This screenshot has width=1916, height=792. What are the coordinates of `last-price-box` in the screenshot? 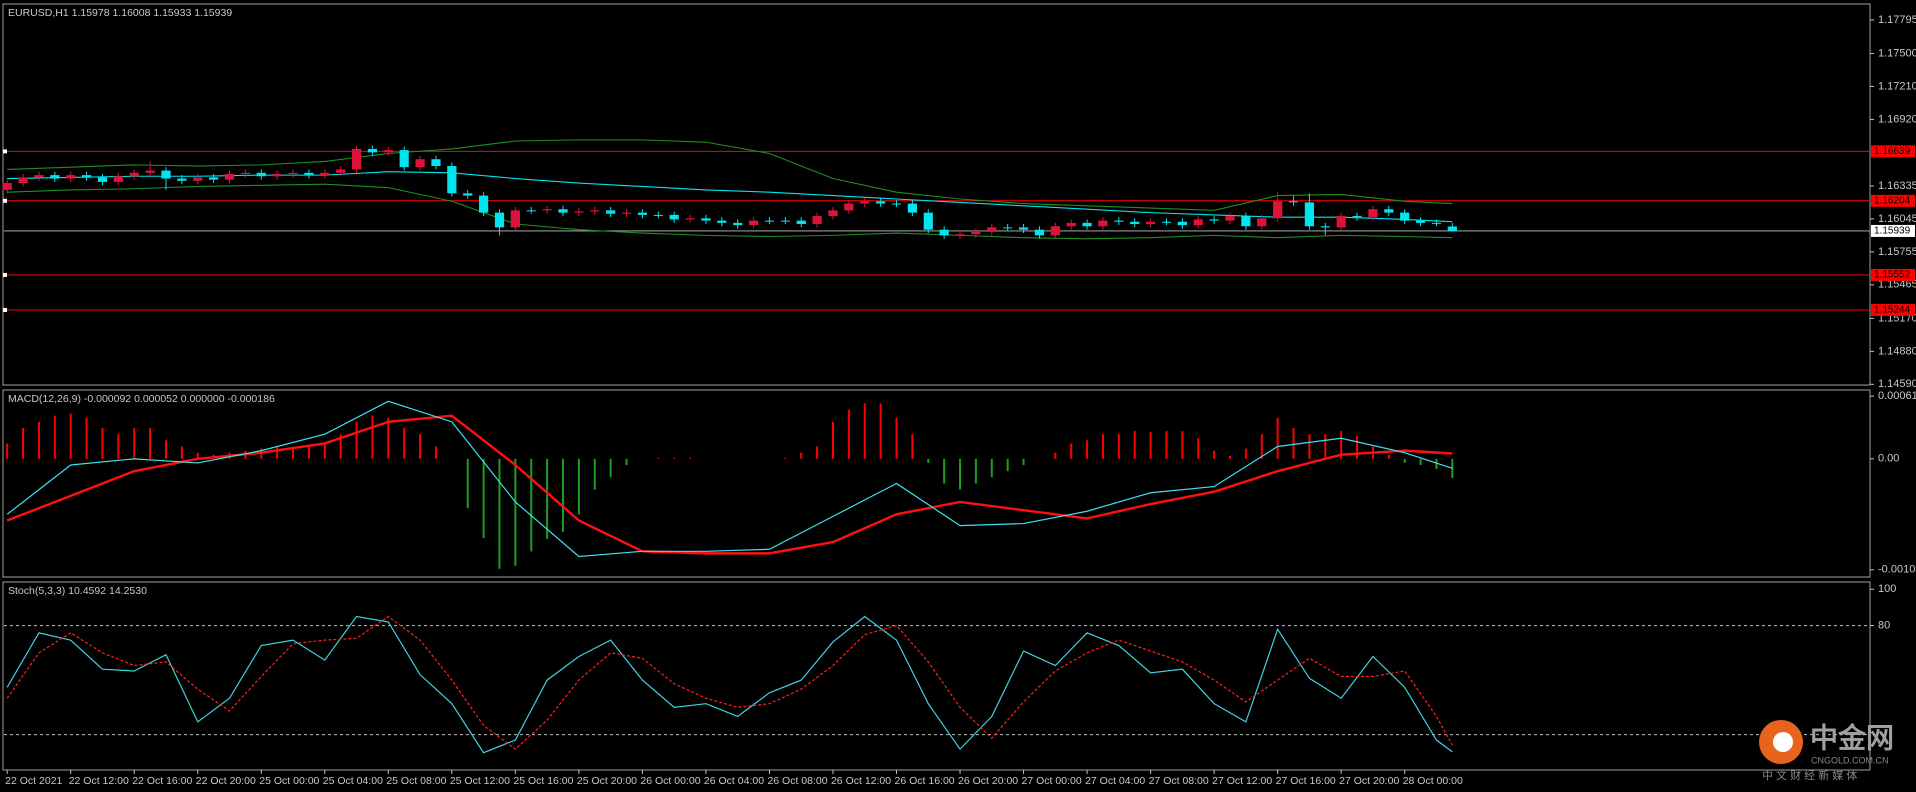 It's located at (1893, 230).